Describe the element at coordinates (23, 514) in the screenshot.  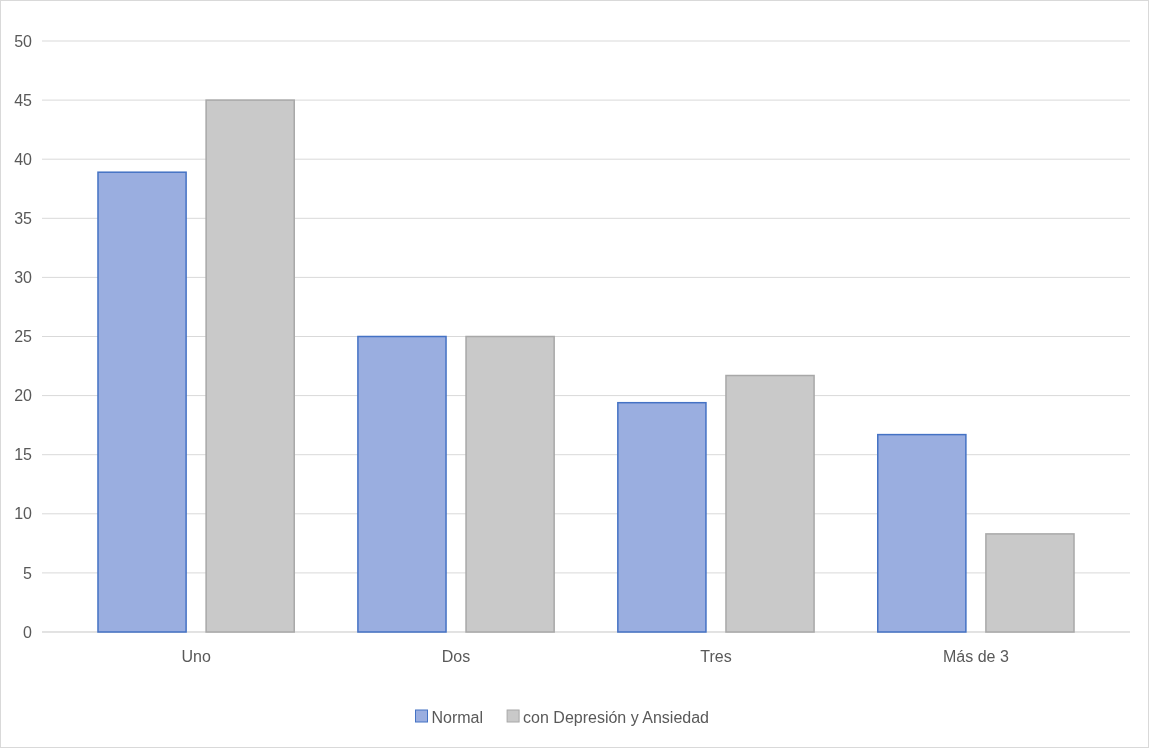
I see `y-tick-label: 10` at that location.